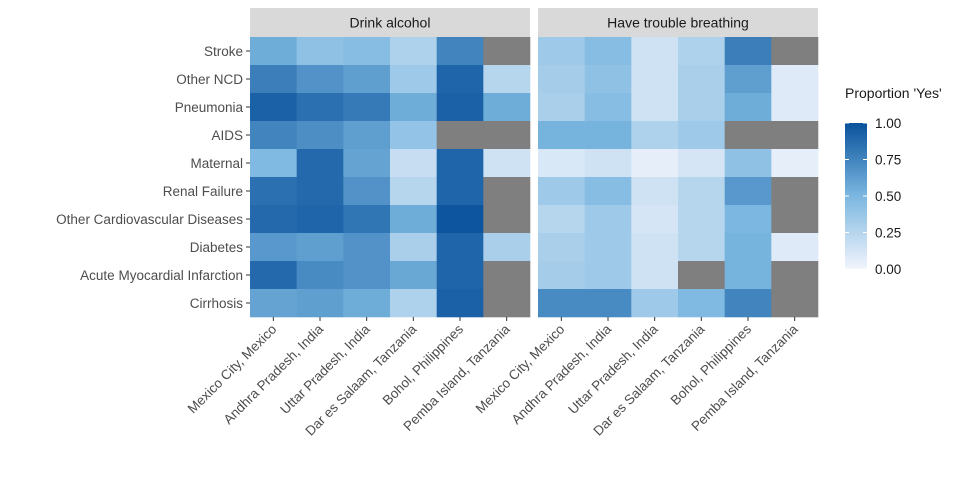  I want to click on heatmap-cell-other-ncd-dar-es-salaam-tanzania: 0.35, so click(413, 79).